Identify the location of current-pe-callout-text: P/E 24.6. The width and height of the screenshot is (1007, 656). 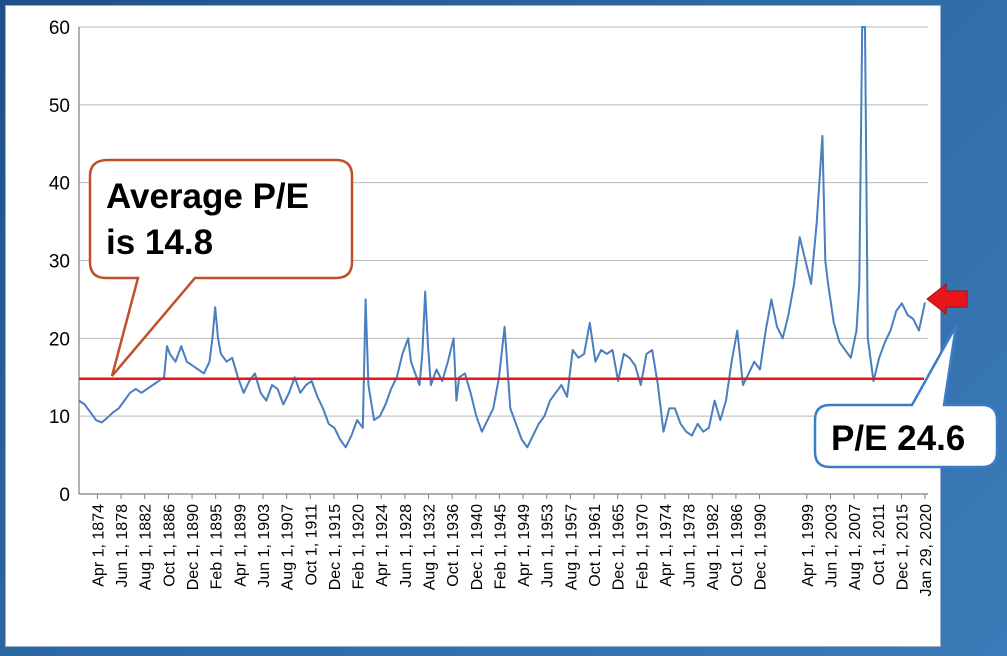
(898, 438).